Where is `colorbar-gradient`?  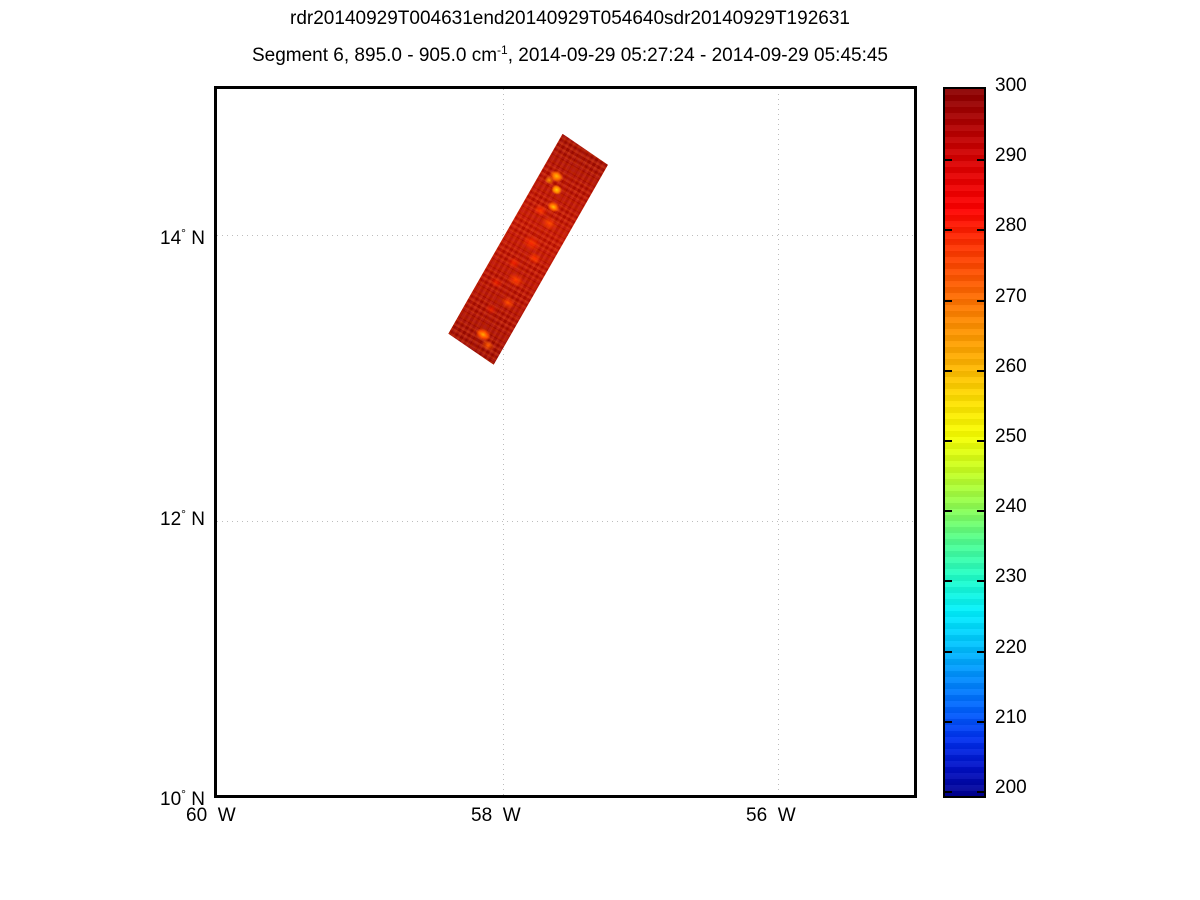
colorbar-gradient is located at coordinates (964, 442).